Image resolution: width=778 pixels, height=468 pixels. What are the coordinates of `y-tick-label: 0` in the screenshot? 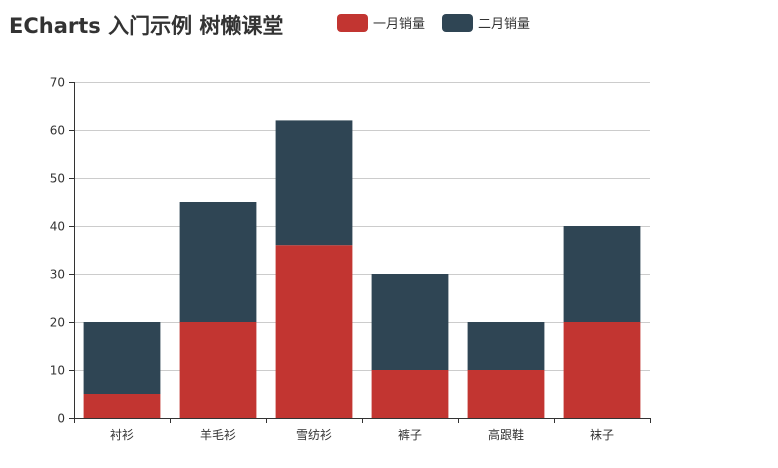 It's located at (61, 419).